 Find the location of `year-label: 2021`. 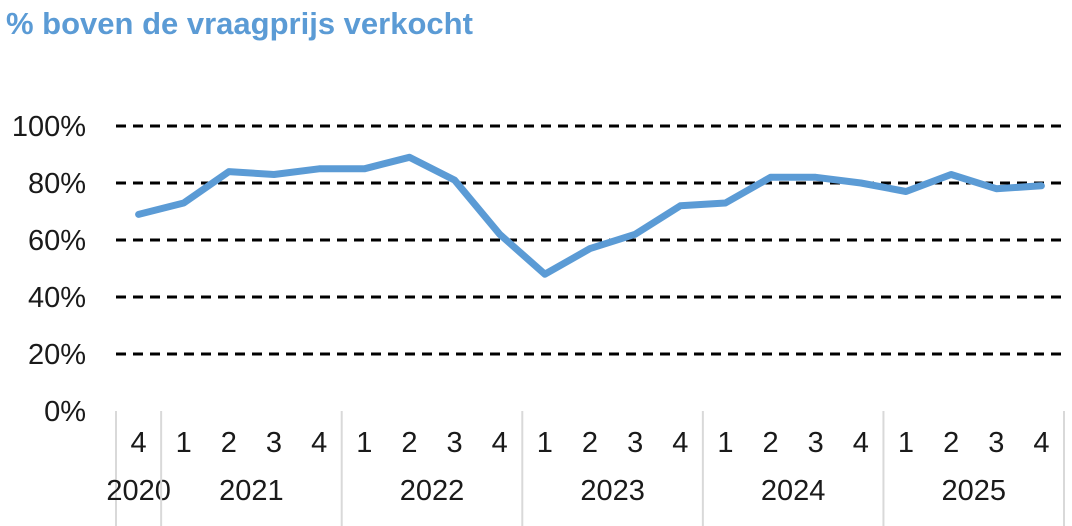

year-label: 2021 is located at coordinates (251, 491).